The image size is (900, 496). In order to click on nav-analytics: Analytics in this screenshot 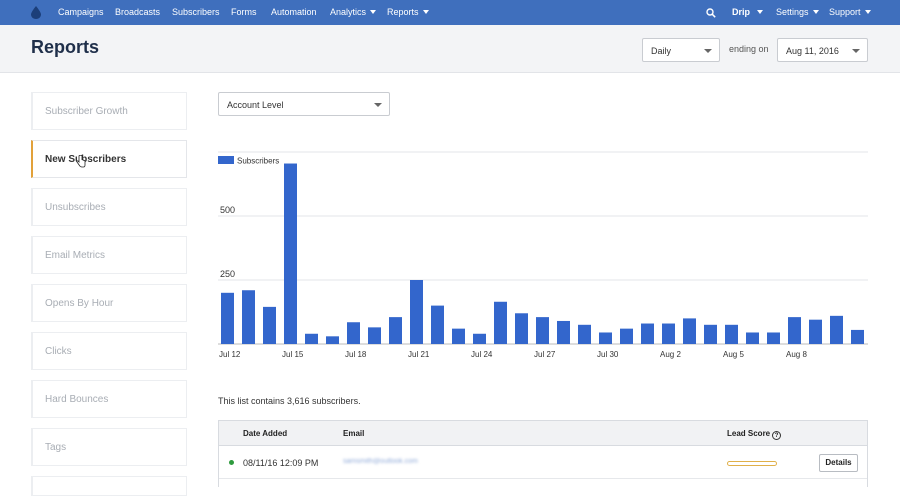, I will do `click(353, 12)`.